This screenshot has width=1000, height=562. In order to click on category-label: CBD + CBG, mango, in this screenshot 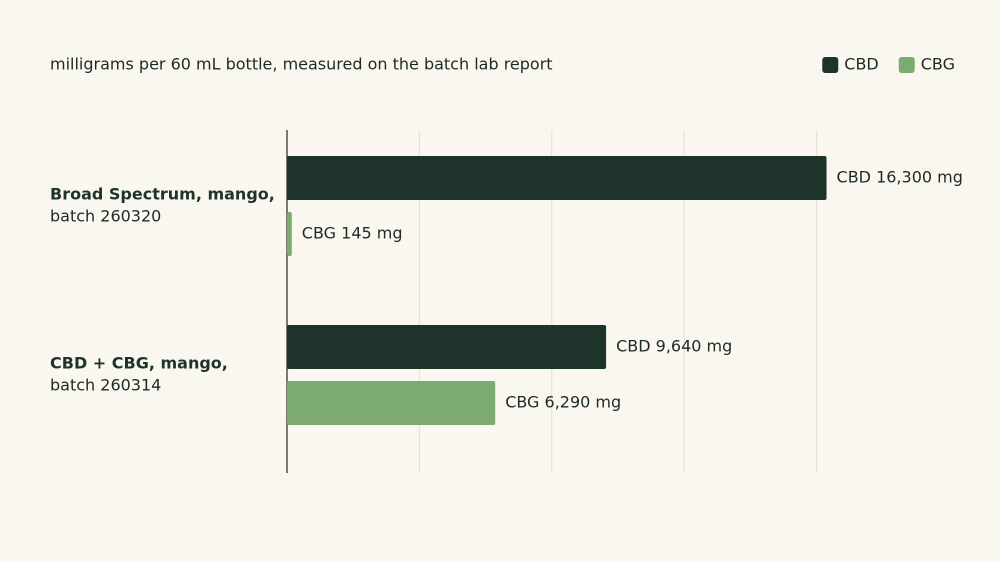, I will do `click(139, 363)`.